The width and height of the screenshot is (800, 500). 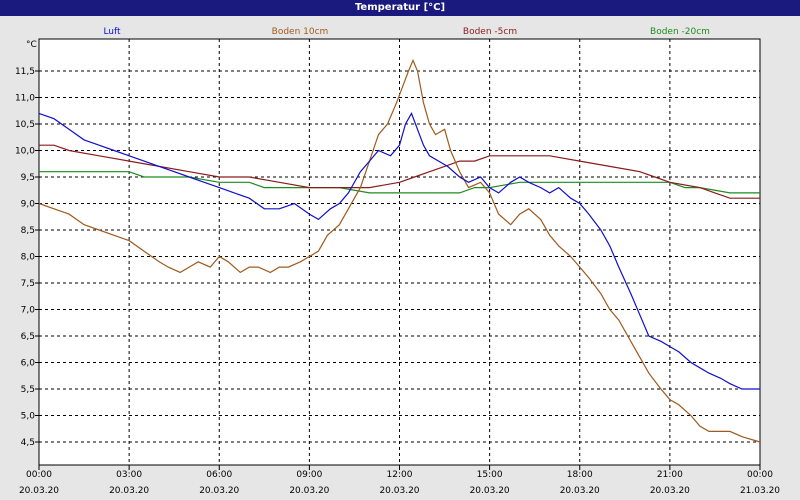 I want to click on y-tick-label: 8,0, so click(x=28, y=258).